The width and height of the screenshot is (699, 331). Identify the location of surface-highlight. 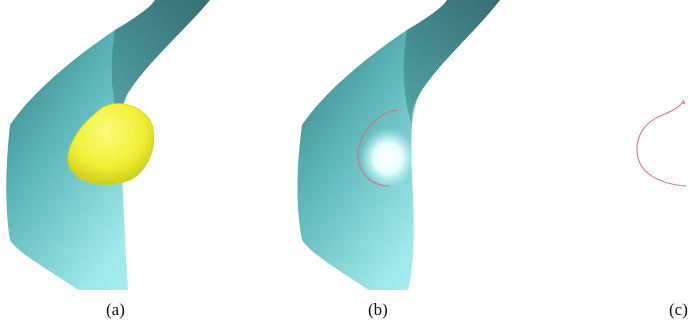
(388, 158).